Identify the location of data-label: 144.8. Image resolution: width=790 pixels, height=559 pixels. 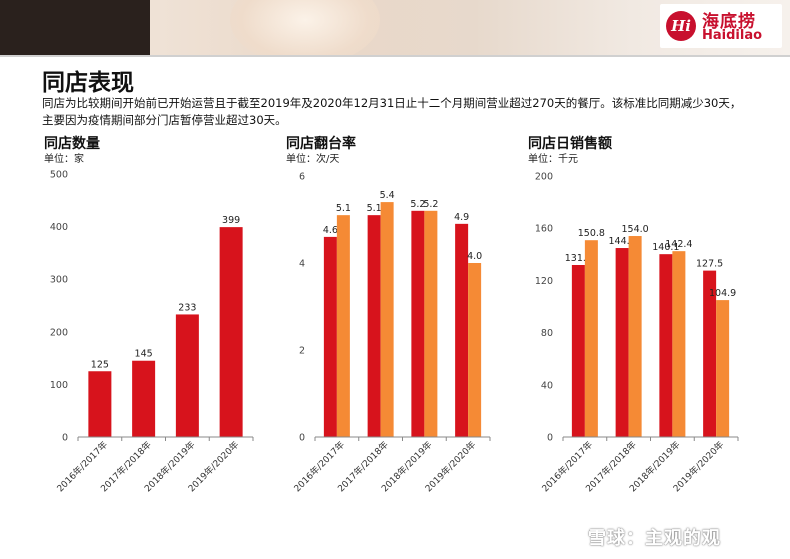
(622, 241).